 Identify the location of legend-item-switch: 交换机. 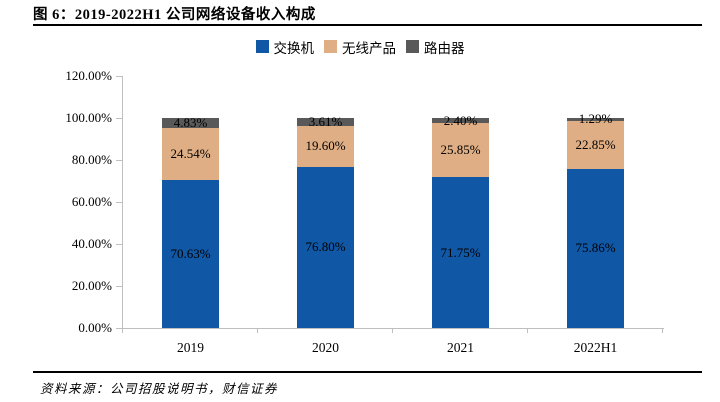
(285, 47).